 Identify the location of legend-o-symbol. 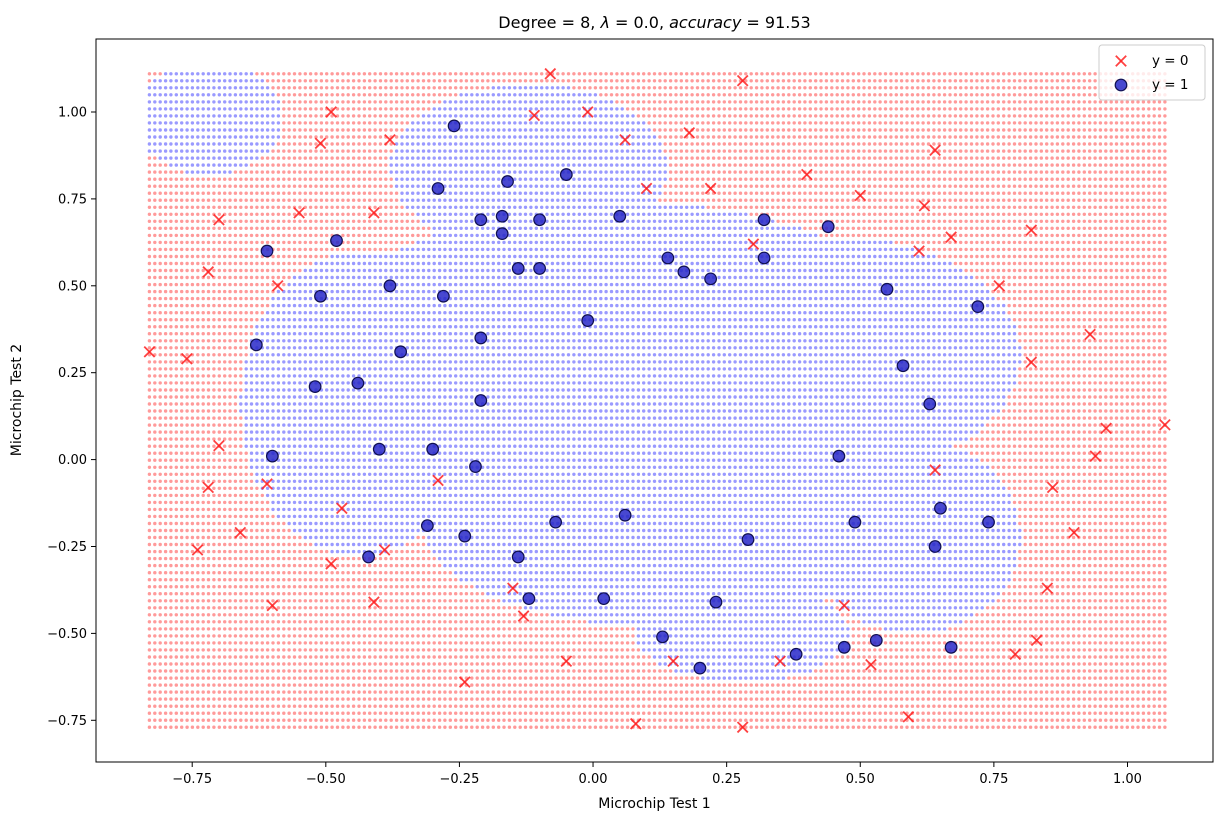
(1121, 85).